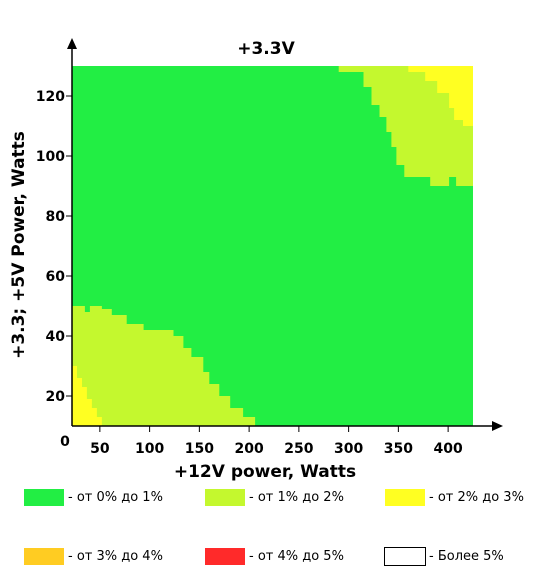 The height and width of the screenshot is (586, 550). Describe the element at coordinates (298, 449) in the screenshot. I see `x-tick-label: 250` at that location.